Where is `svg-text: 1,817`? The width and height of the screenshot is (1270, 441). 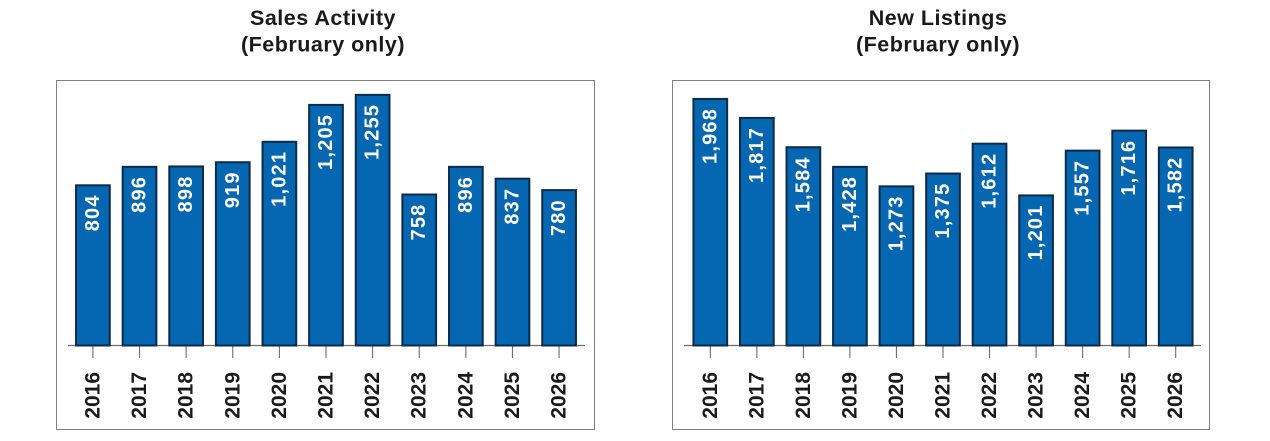 svg-text: 1,817 is located at coordinates (757, 155).